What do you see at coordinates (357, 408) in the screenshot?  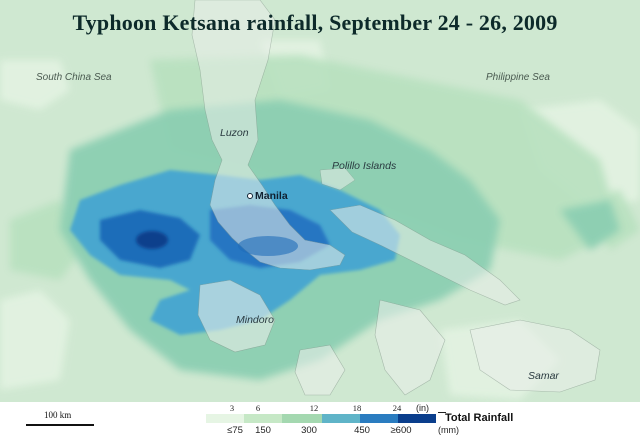 I see `legend-in-tick-18: 18` at bounding box center [357, 408].